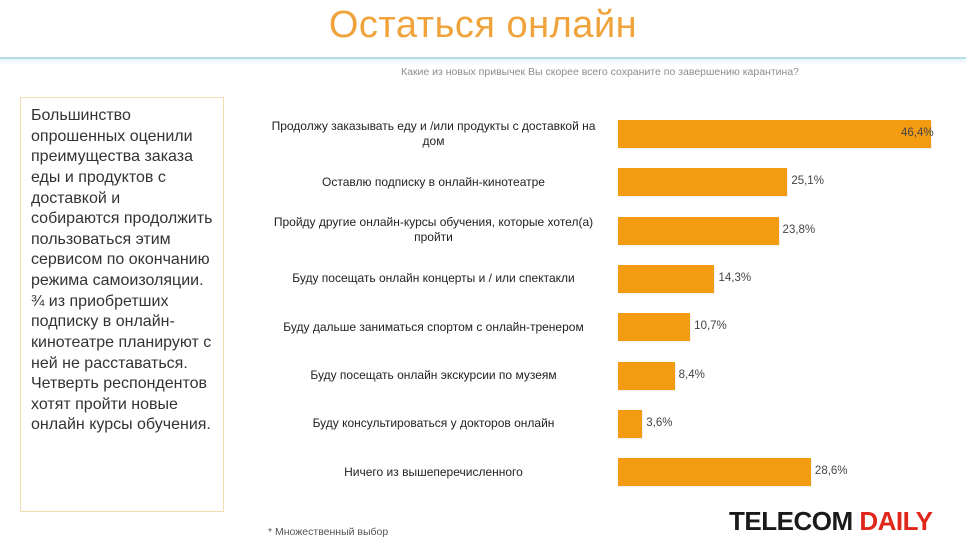 The width and height of the screenshot is (966, 553). Describe the element at coordinates (483, 61) in the screenshot. I see `header-divider` at that location.